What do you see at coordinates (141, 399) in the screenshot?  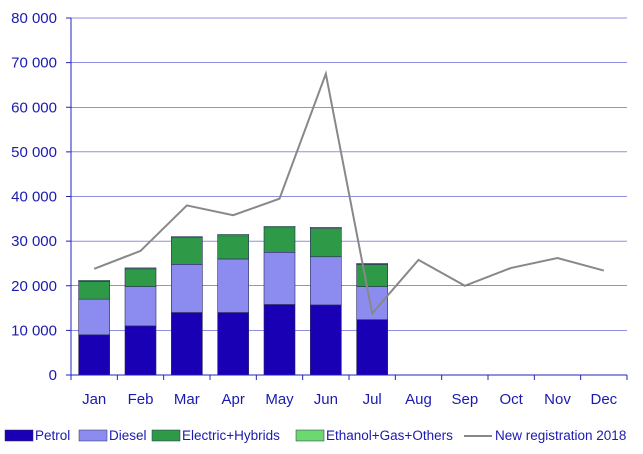 I see `x-tick-label: Feb` at bounding box center [141, 399].